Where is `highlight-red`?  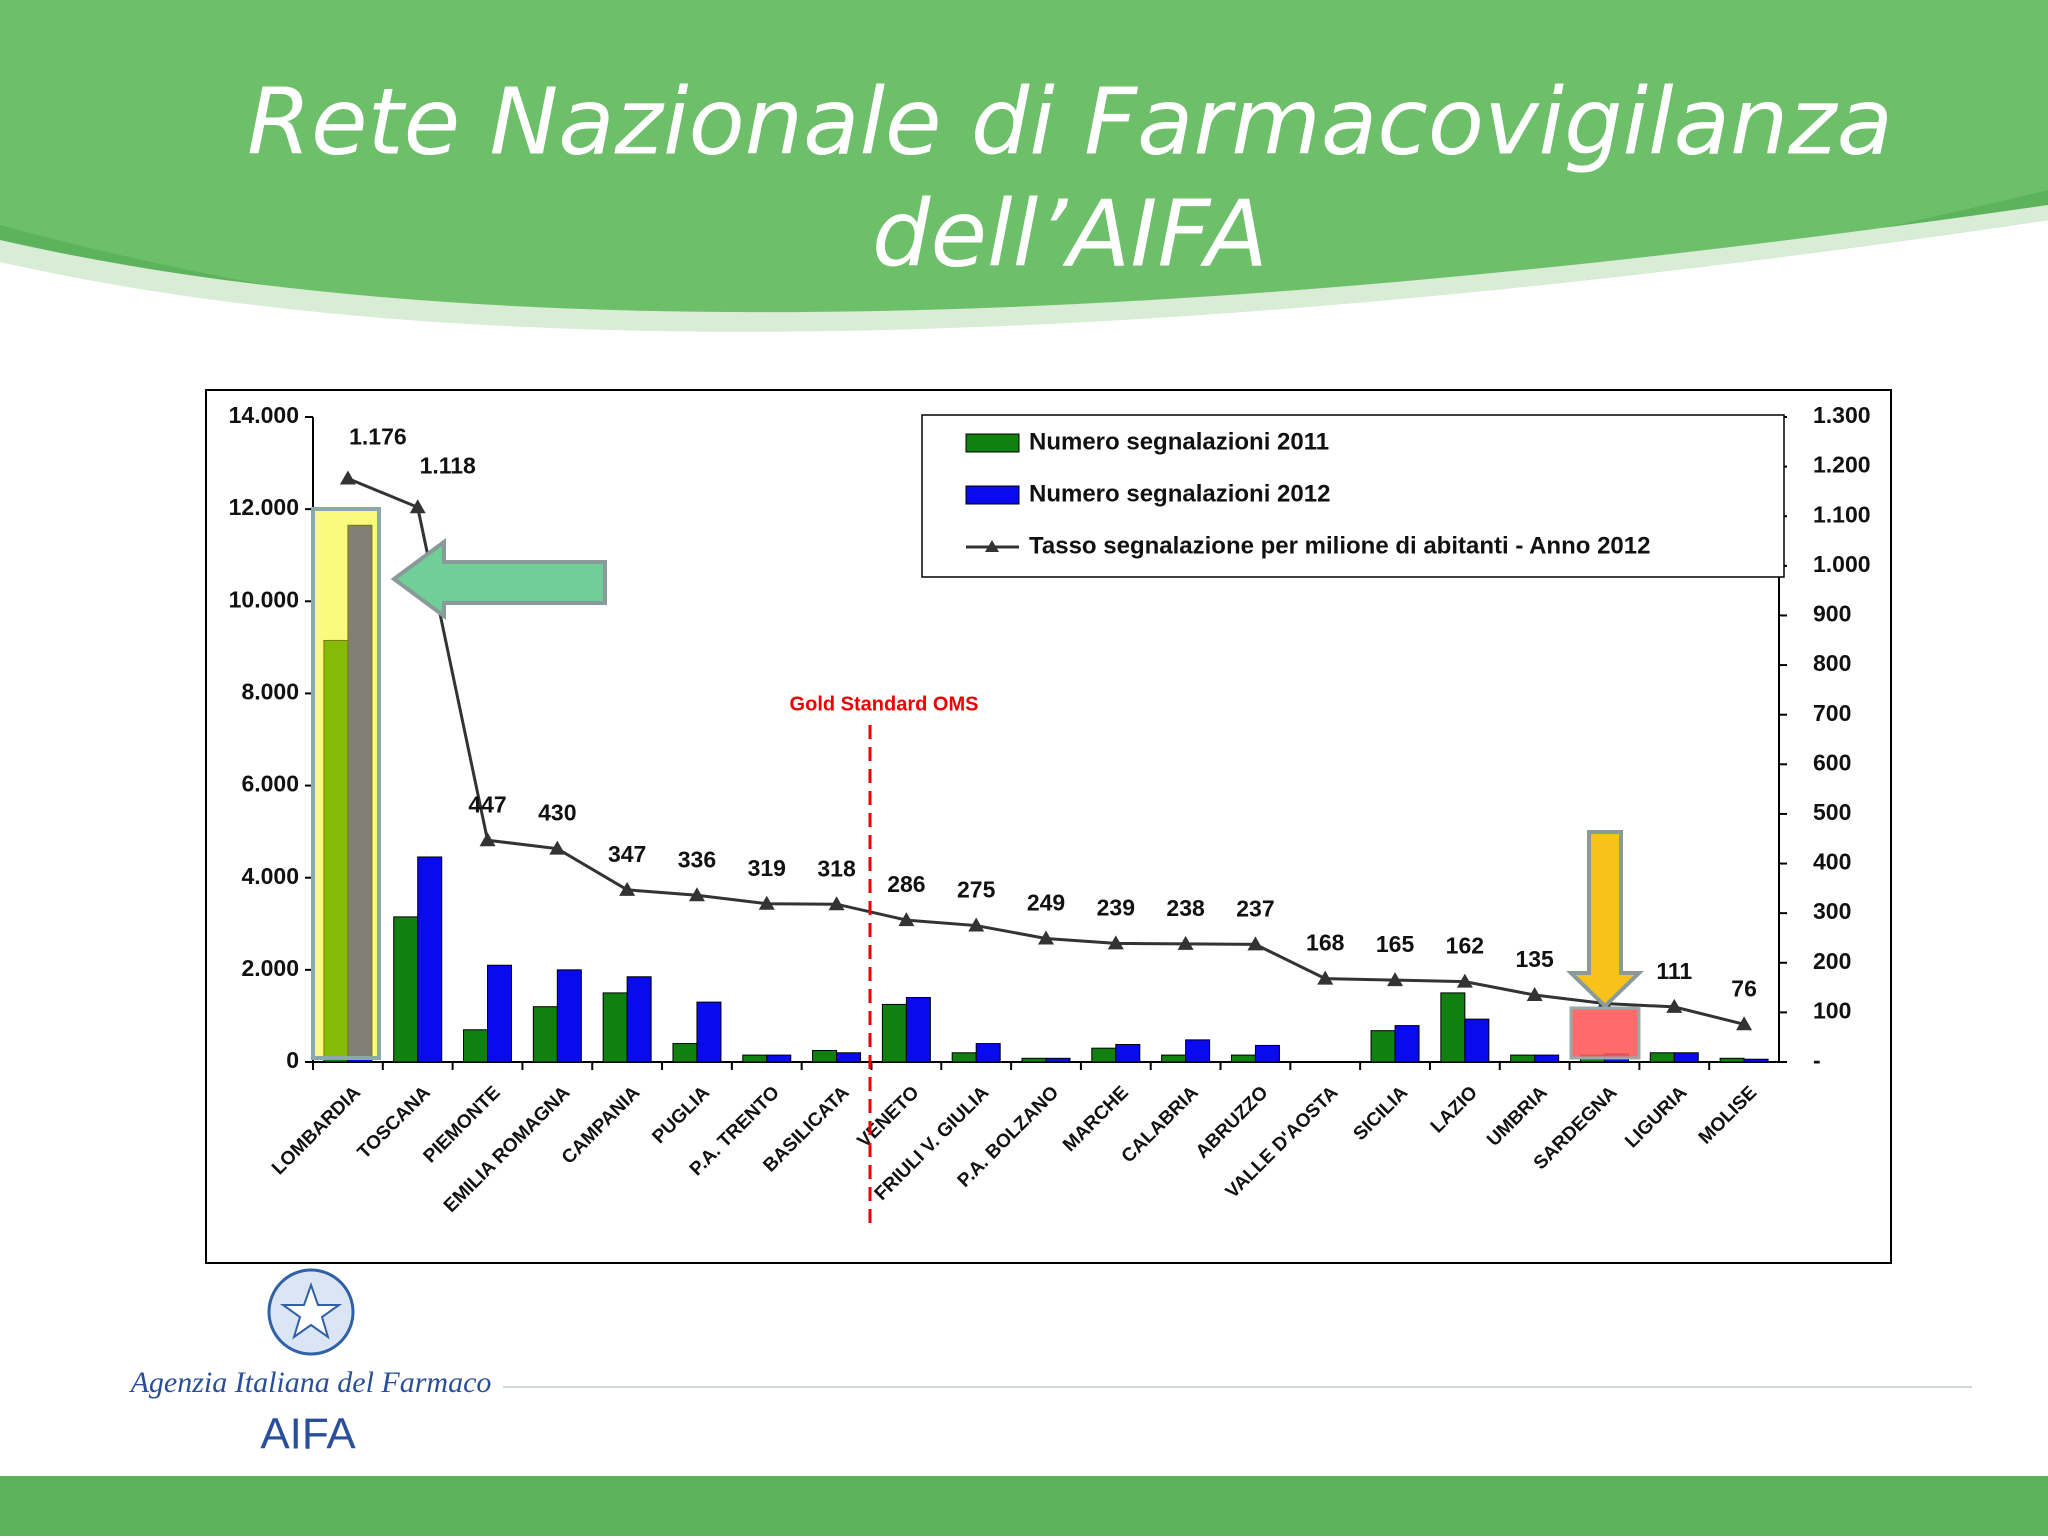
highlight-red is located at coordinates (1605, 1033).